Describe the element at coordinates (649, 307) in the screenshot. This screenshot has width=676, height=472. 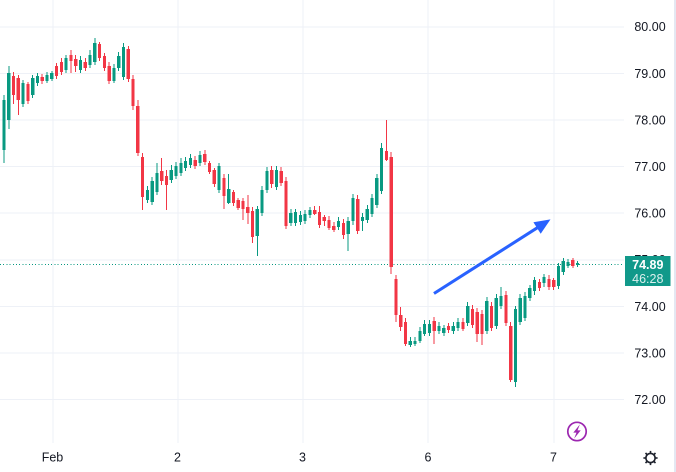
I see `svg-text: 74.00` at that location.